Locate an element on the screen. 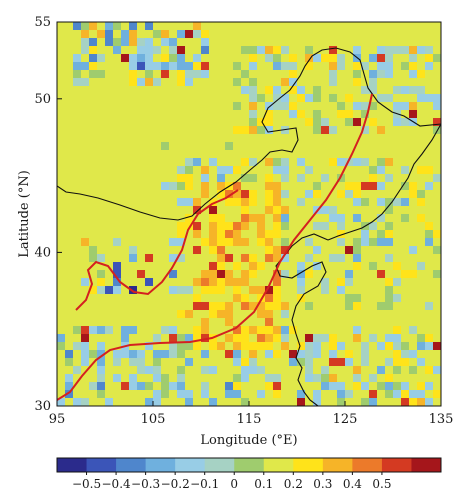 The height and width of the screenshot is (500, 467). colorbar-segment is located at coordinates (249, 465).